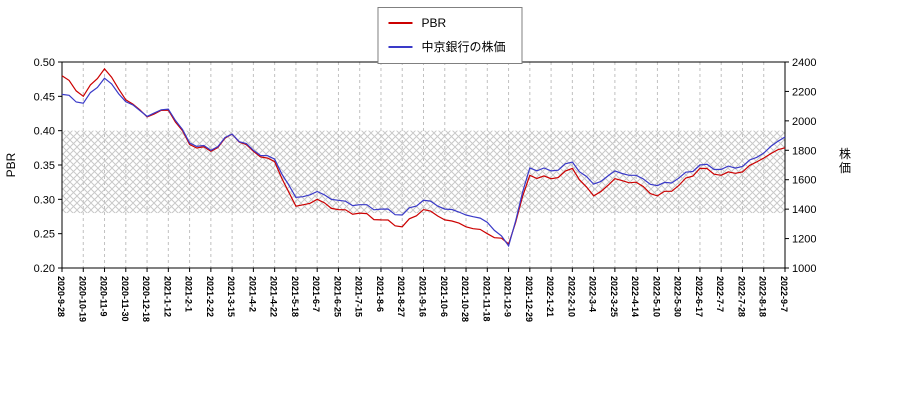 This screenshot has height=400, width=900. Describe the element at coordinates (434, 23) in the screenshot. I see `legend-label-pbr: PBR` at that location.